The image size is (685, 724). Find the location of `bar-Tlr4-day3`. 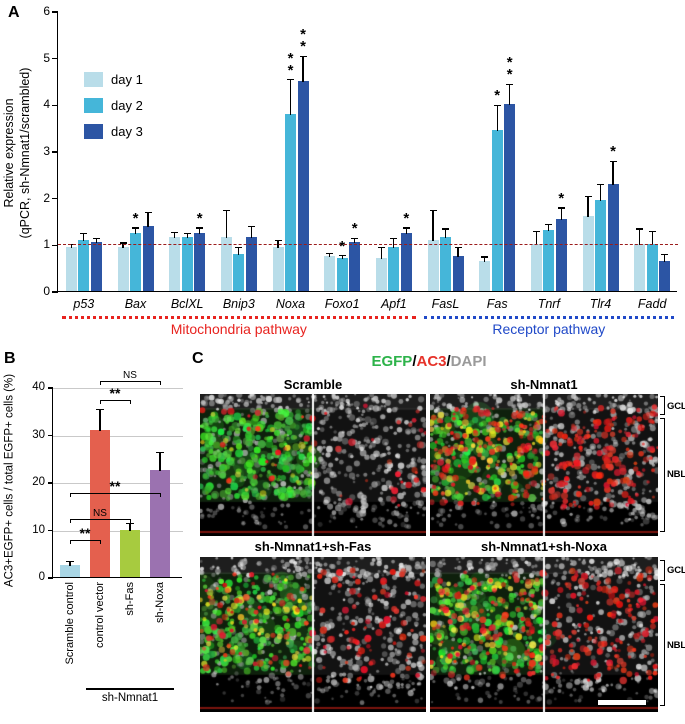

bar-Tlr4-day3 is located at coordinates (613, 237).